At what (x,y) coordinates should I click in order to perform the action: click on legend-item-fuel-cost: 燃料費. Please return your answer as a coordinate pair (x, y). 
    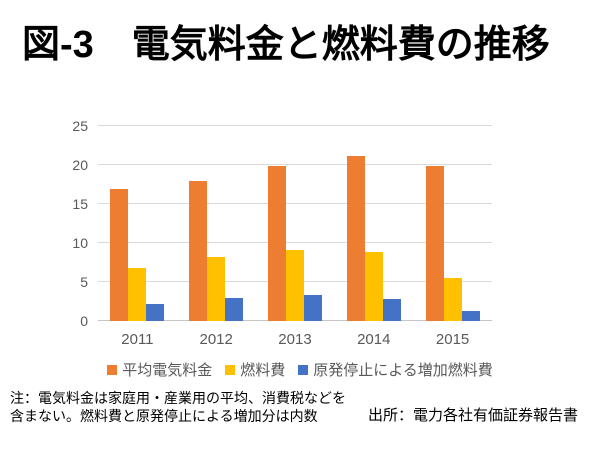
    Looking at the image, I should click on (255, 369).